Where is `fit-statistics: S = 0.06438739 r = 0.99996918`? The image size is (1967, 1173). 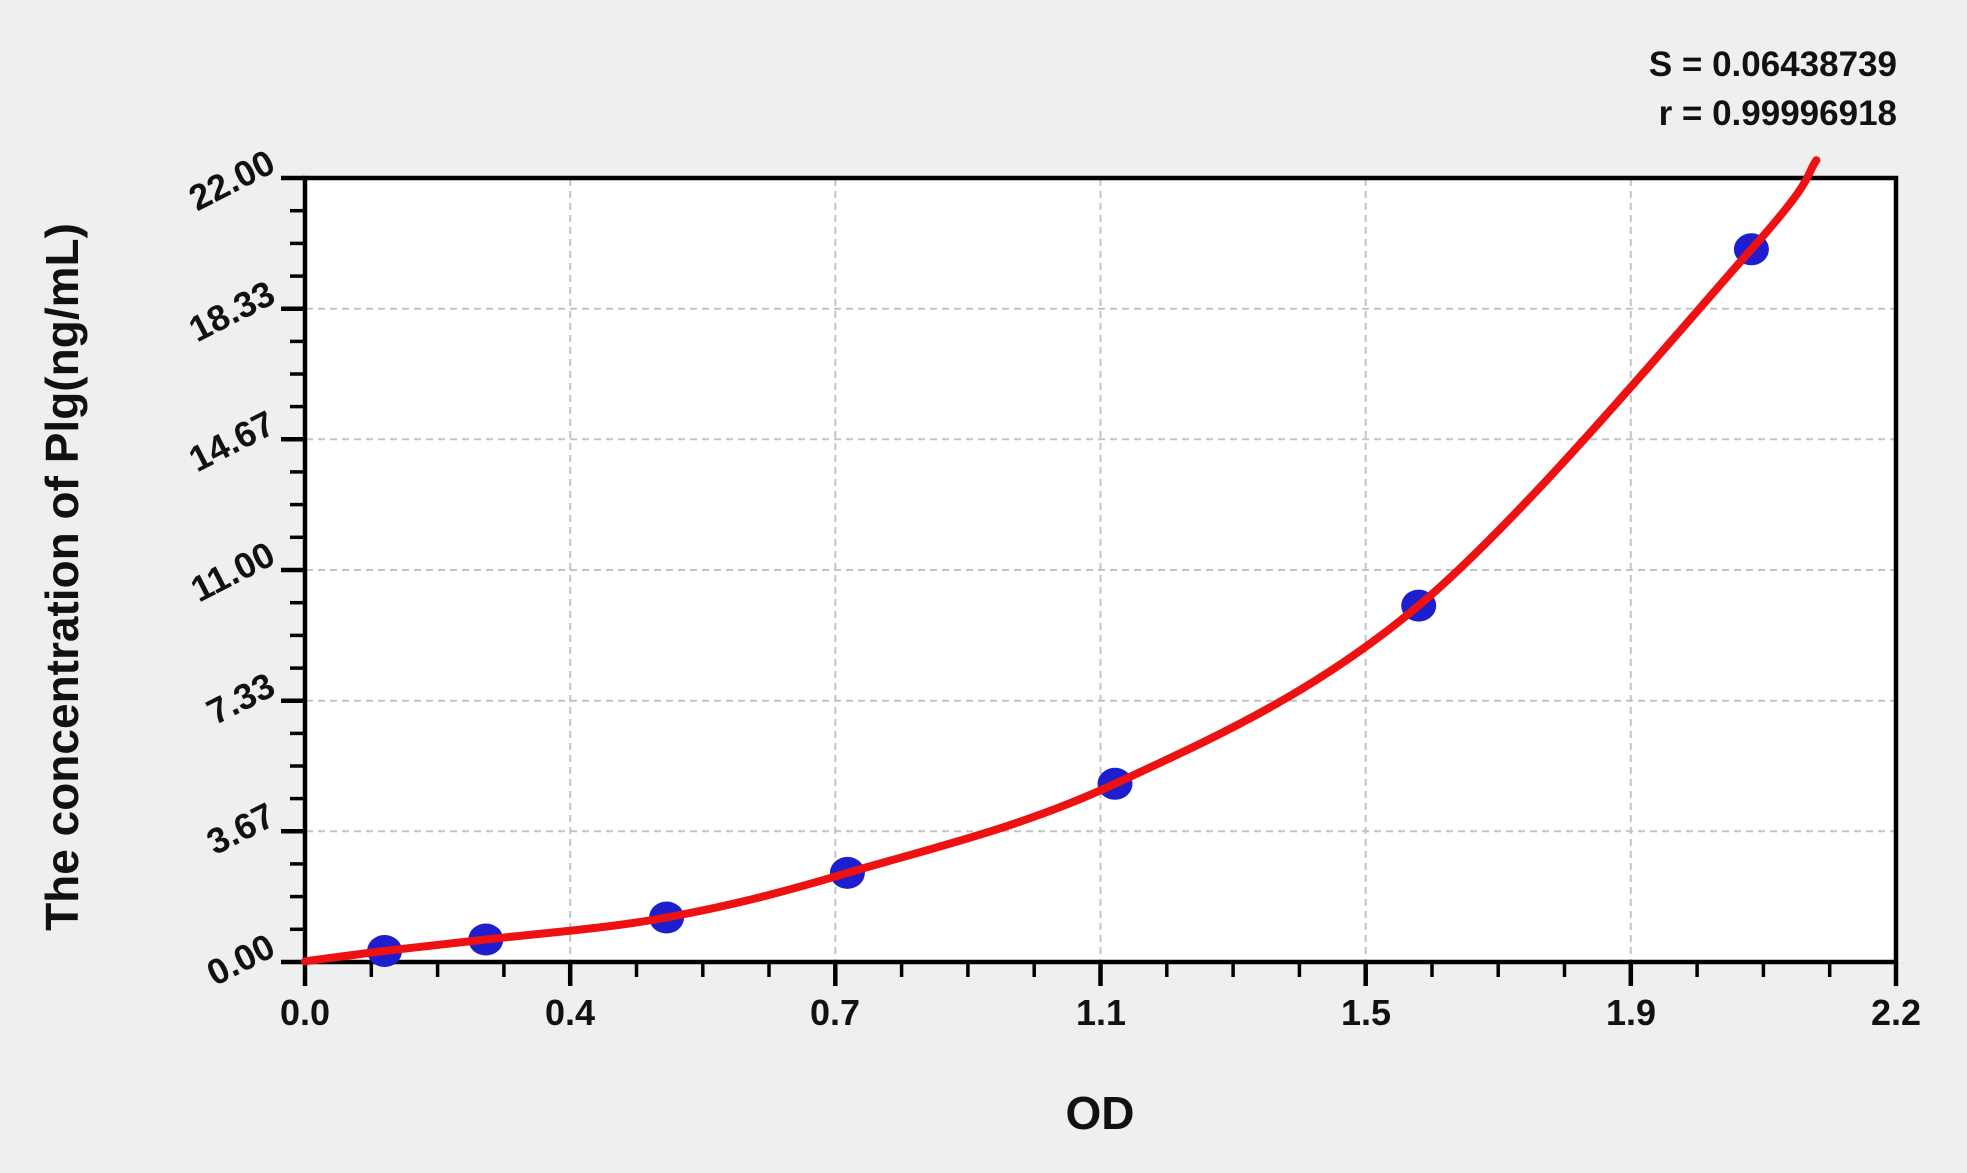
fit-statistics: S = 0.06438739 r = 0.99996918 is located at coordinates (1773, 89).